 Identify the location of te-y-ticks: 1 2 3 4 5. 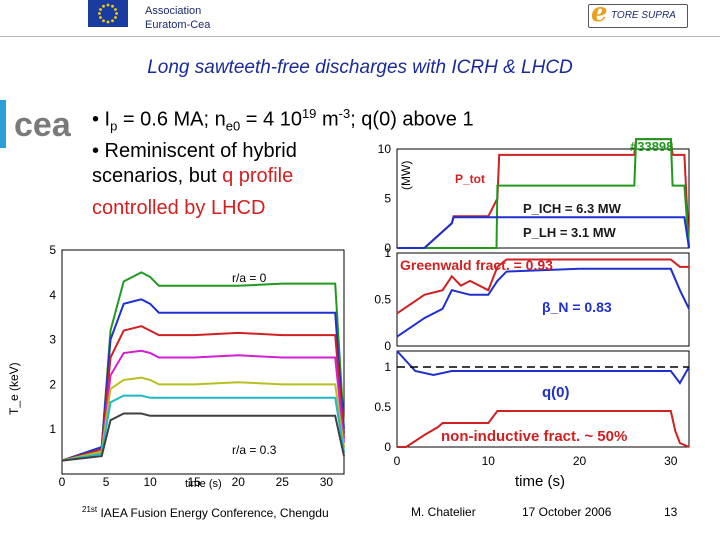
(52, 339).